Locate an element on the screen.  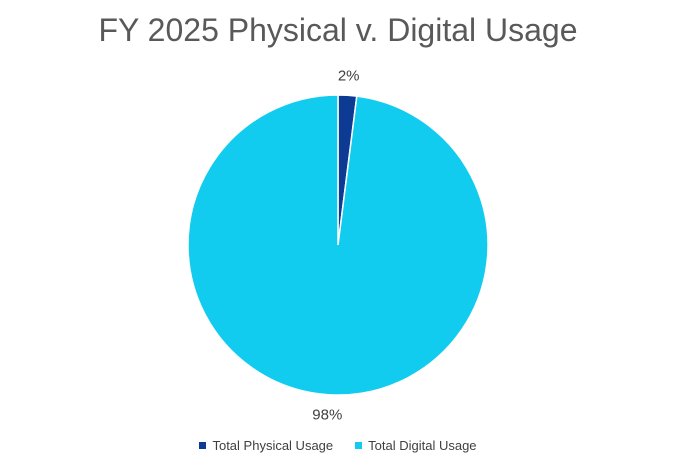
legend-label-digital: Total Digital Usage is located at coordinates (422, 445).